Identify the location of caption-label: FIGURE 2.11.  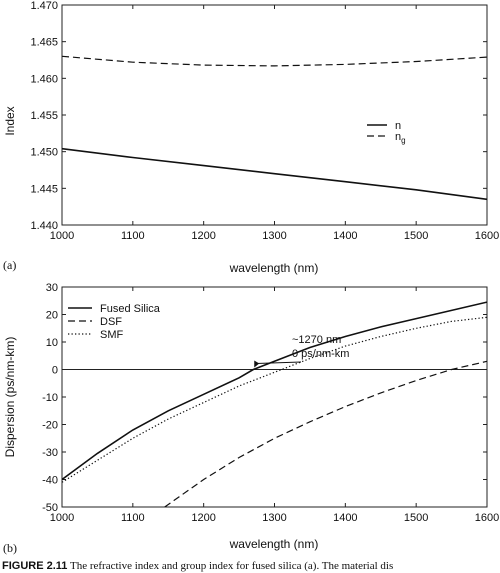
(35, 566).